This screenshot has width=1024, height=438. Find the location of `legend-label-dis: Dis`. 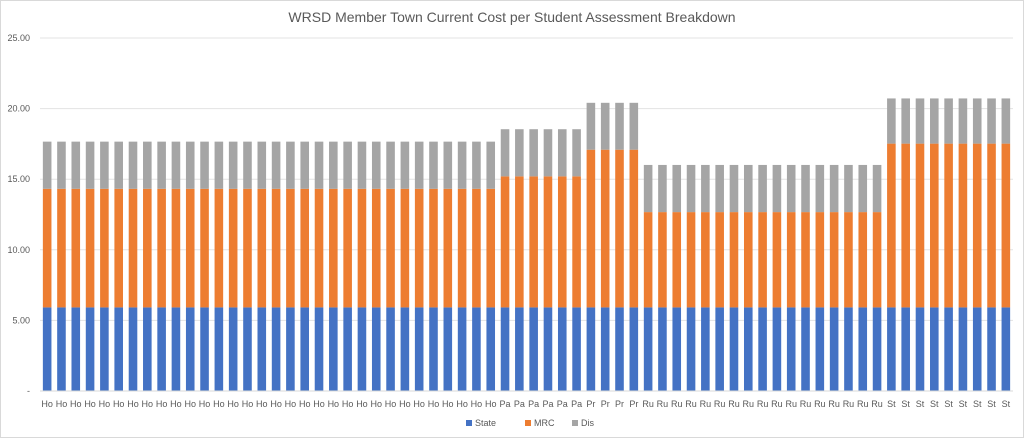

legend-label-dis: Dis is located at coordinates (587, 423).